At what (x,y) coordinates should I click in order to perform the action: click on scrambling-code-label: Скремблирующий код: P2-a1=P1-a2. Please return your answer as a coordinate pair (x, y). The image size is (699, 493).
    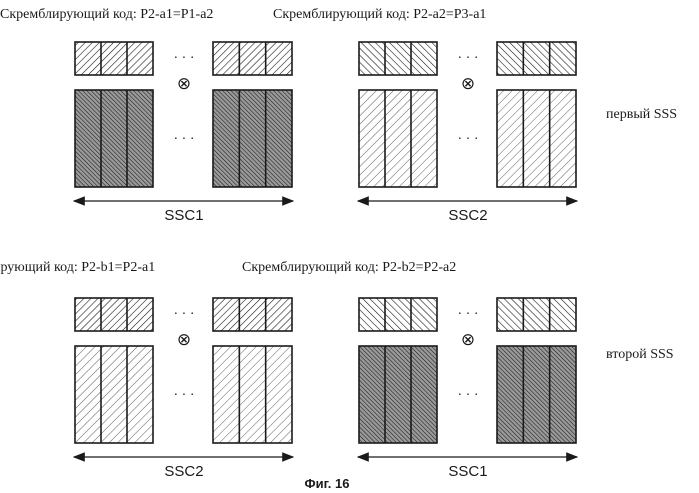
    Looking at the image, I should click on (106, 14).